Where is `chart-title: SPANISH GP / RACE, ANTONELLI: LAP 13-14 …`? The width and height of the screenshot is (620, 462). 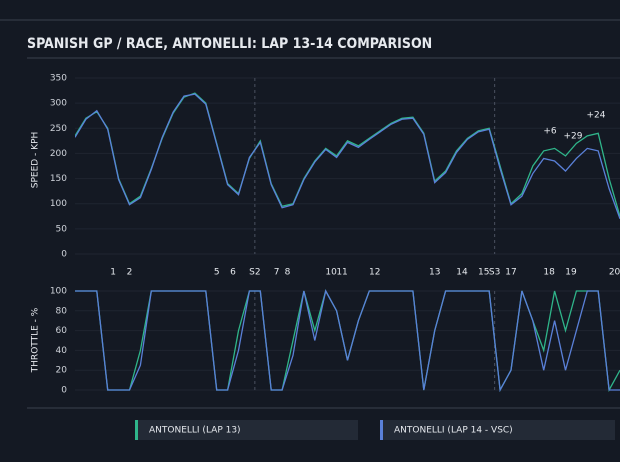
chart-title: SPANISH GP / RACE, ANTONELLI: LAP 13-14 … is located at coordinates (229, 44).